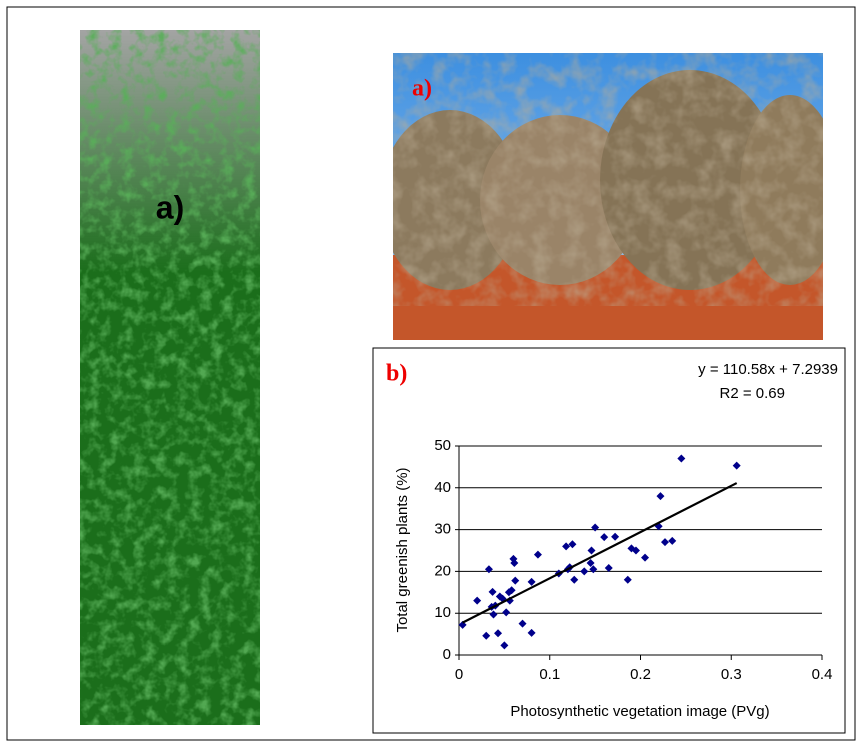  Describe the element at coordinates (442, 612) in the screenshot. I see `y-tick-label: 10` at that location.